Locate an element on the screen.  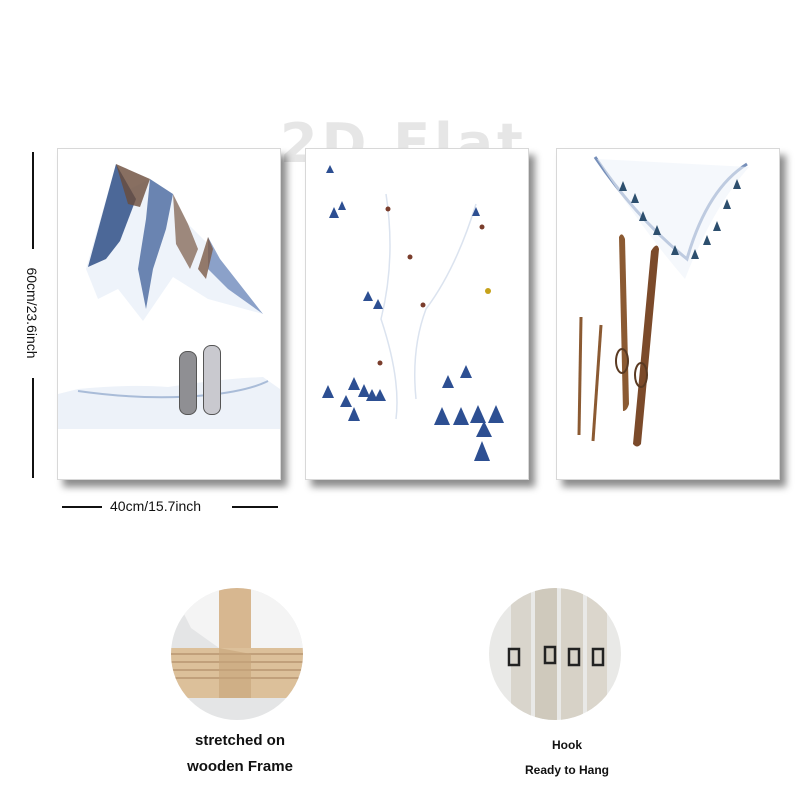
wooden-skis-illustration is located at coordinates (663, 301).